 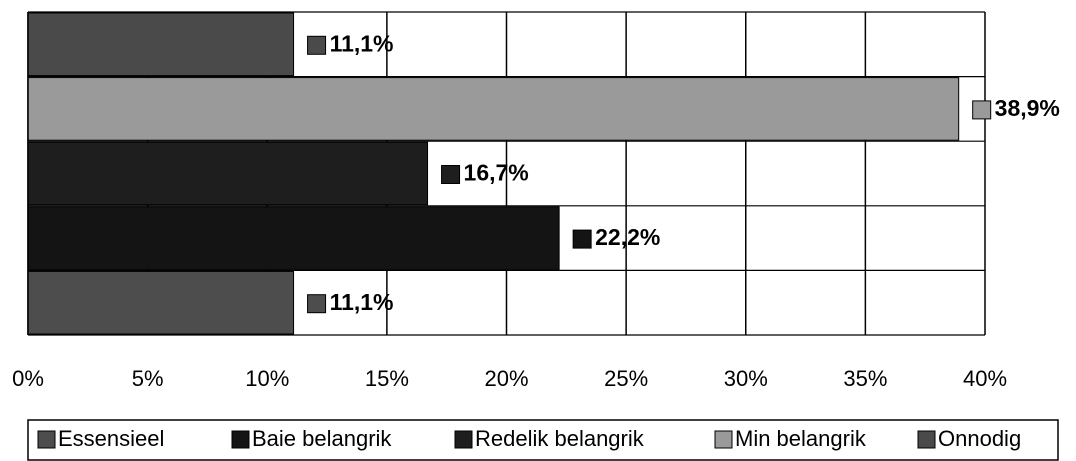 I want to click on x-tick-label: 10%, so click(x=267, y=378).